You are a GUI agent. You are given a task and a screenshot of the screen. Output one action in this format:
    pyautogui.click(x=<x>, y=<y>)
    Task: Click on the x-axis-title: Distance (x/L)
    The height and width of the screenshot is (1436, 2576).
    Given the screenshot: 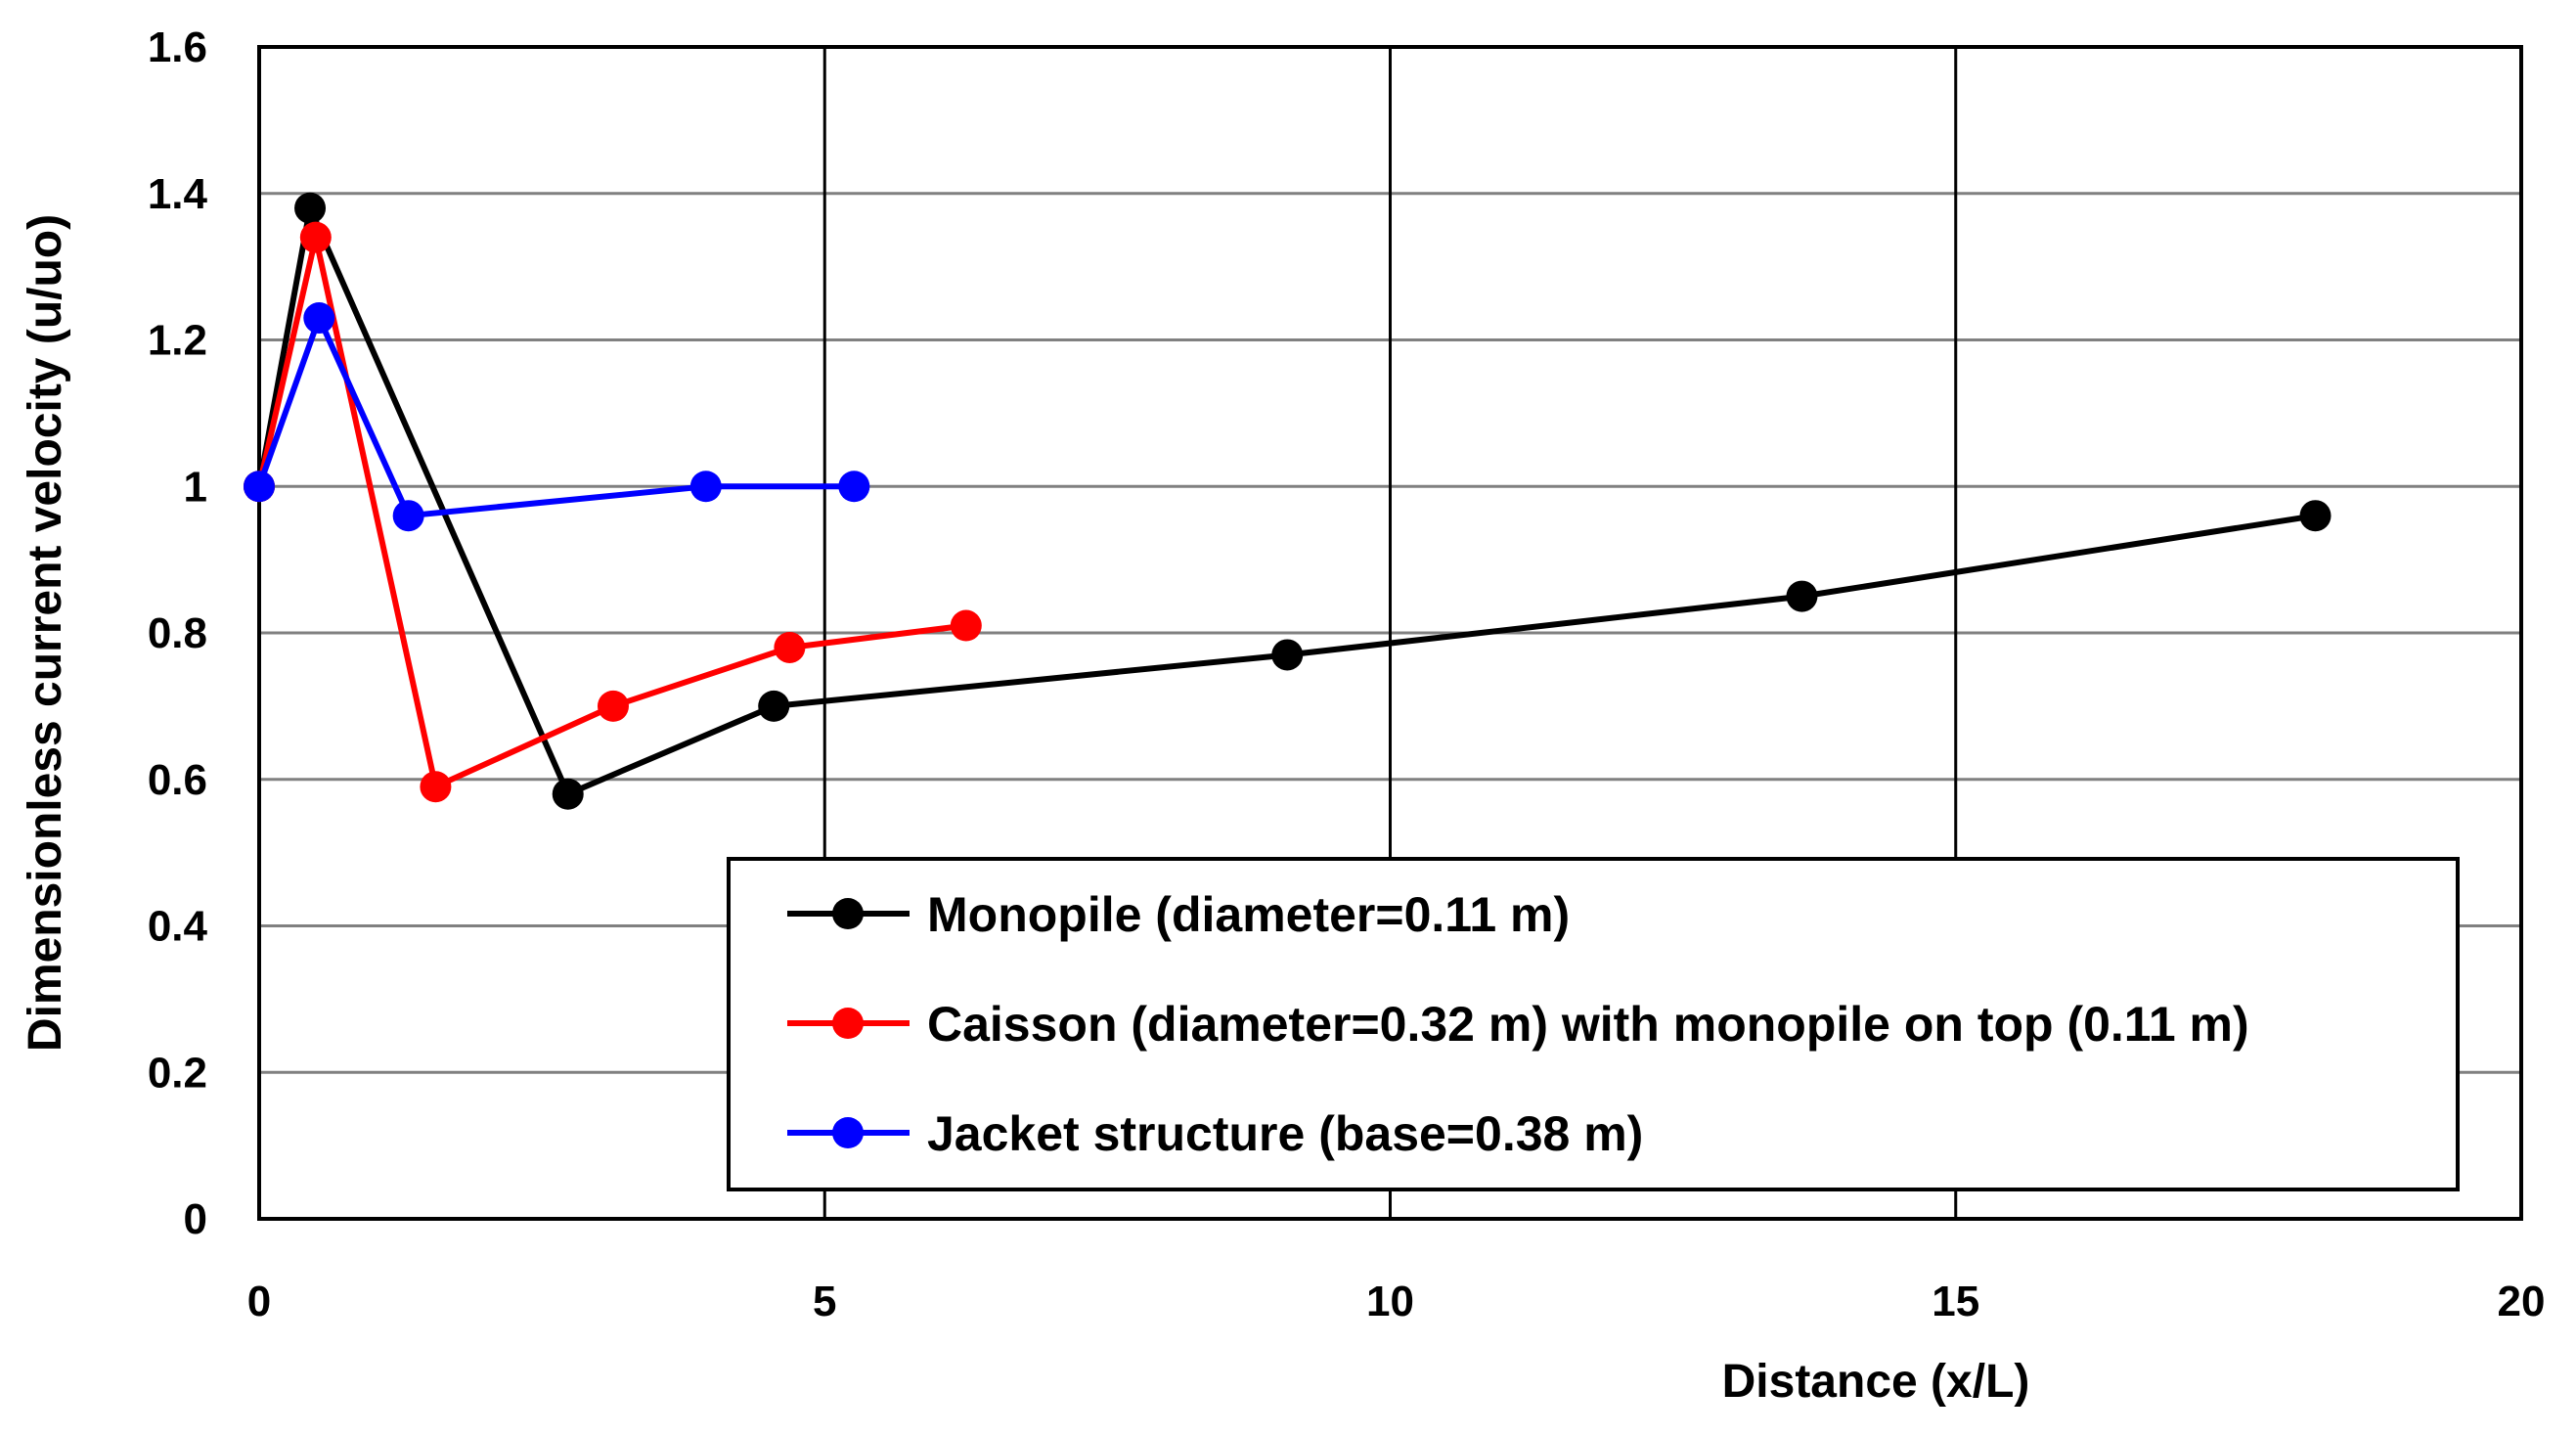 What is the action you would take?
    pyautogui.click(x=1876, y=1382)
    